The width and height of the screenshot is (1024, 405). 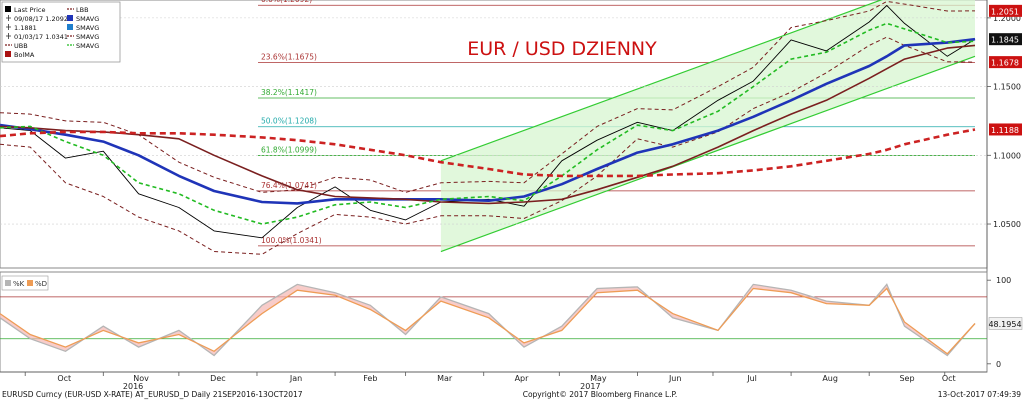 I want to click on legend-label: 09/08/17 1.2092, so click(x=41, y=19).